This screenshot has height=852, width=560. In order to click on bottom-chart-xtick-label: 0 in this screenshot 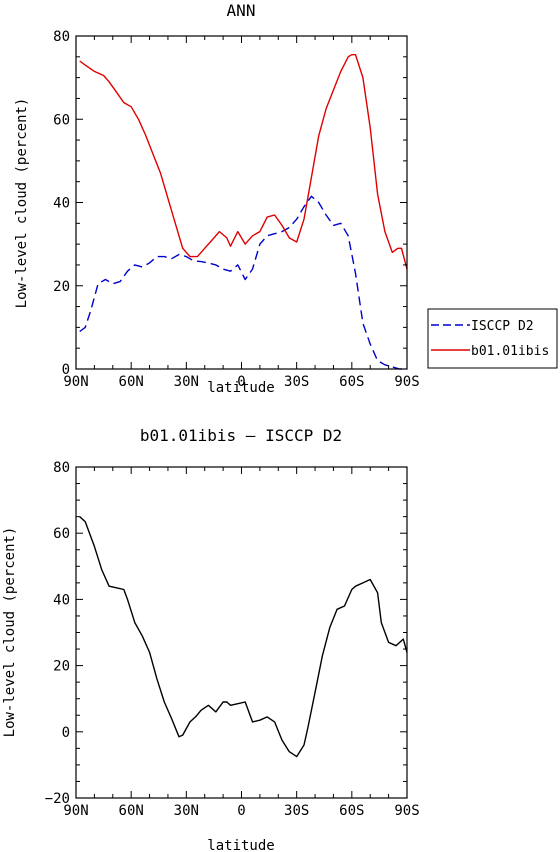, I will do `click(241, 811)`.